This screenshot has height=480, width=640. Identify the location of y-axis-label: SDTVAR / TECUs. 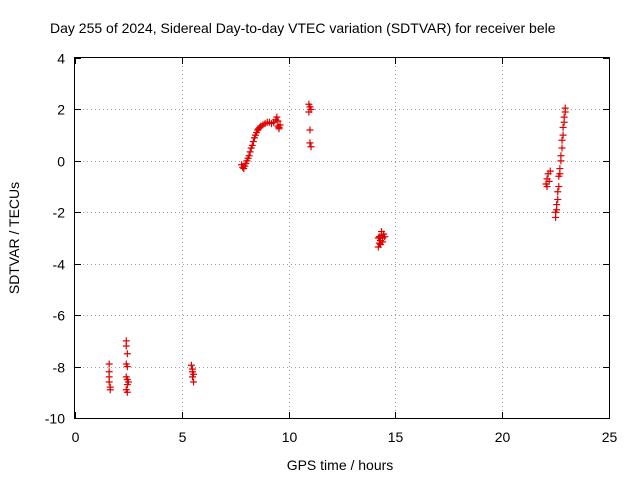
(14, 238).